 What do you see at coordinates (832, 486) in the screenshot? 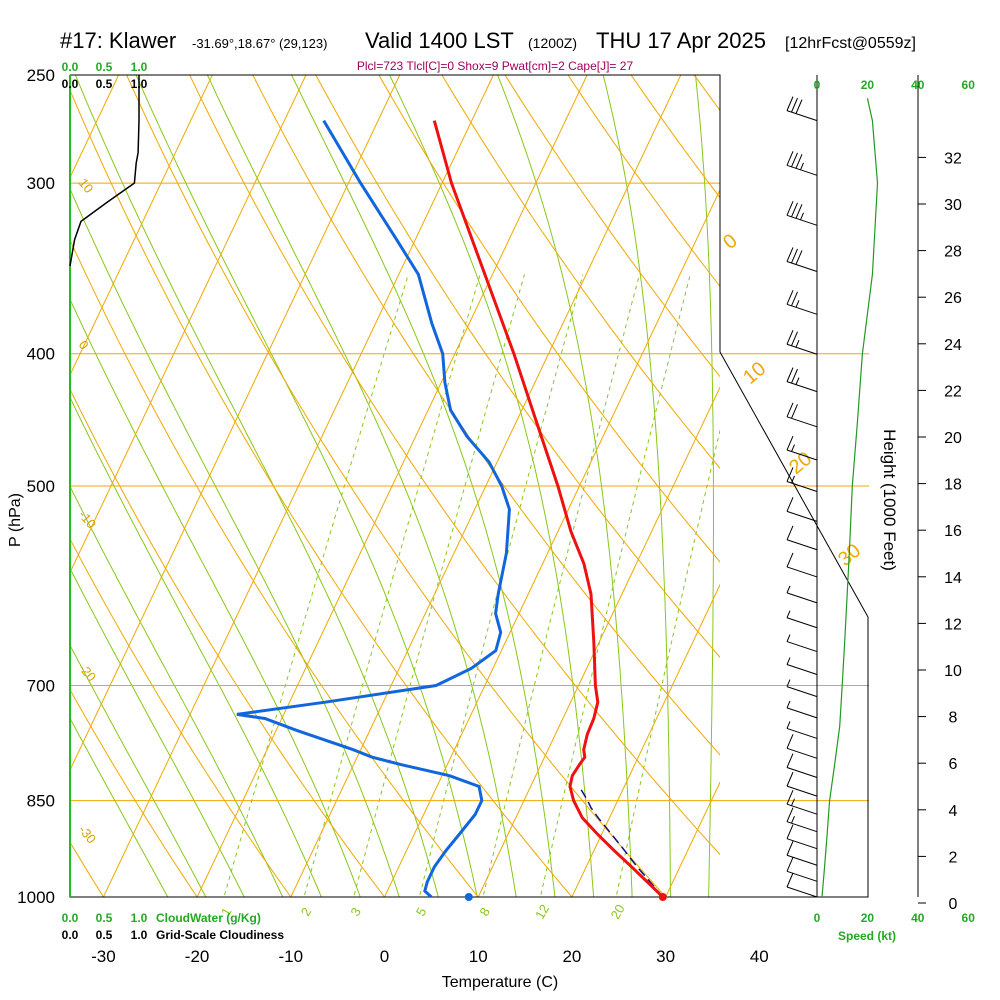
I see `wind-panel` at bounding box center [832, 486].